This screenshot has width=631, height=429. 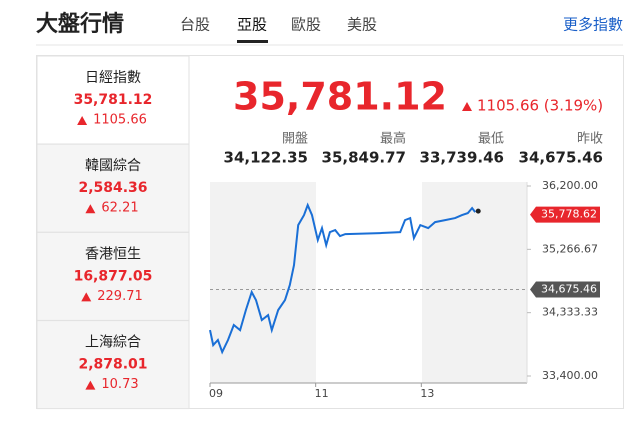 I want to click on y-tick-label: 35,266.67, so click(x=570, y=248).